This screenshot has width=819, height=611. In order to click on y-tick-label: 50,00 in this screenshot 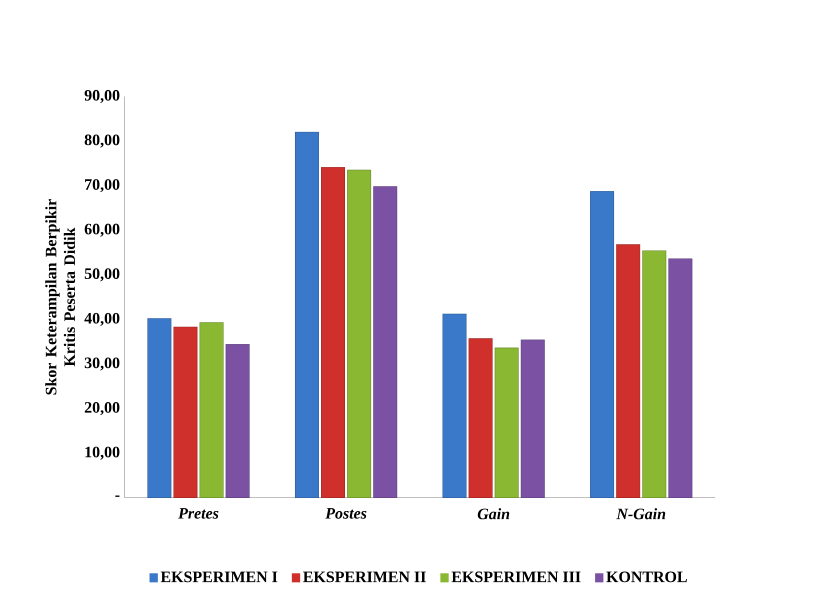, I will do `click(102, 275)`.